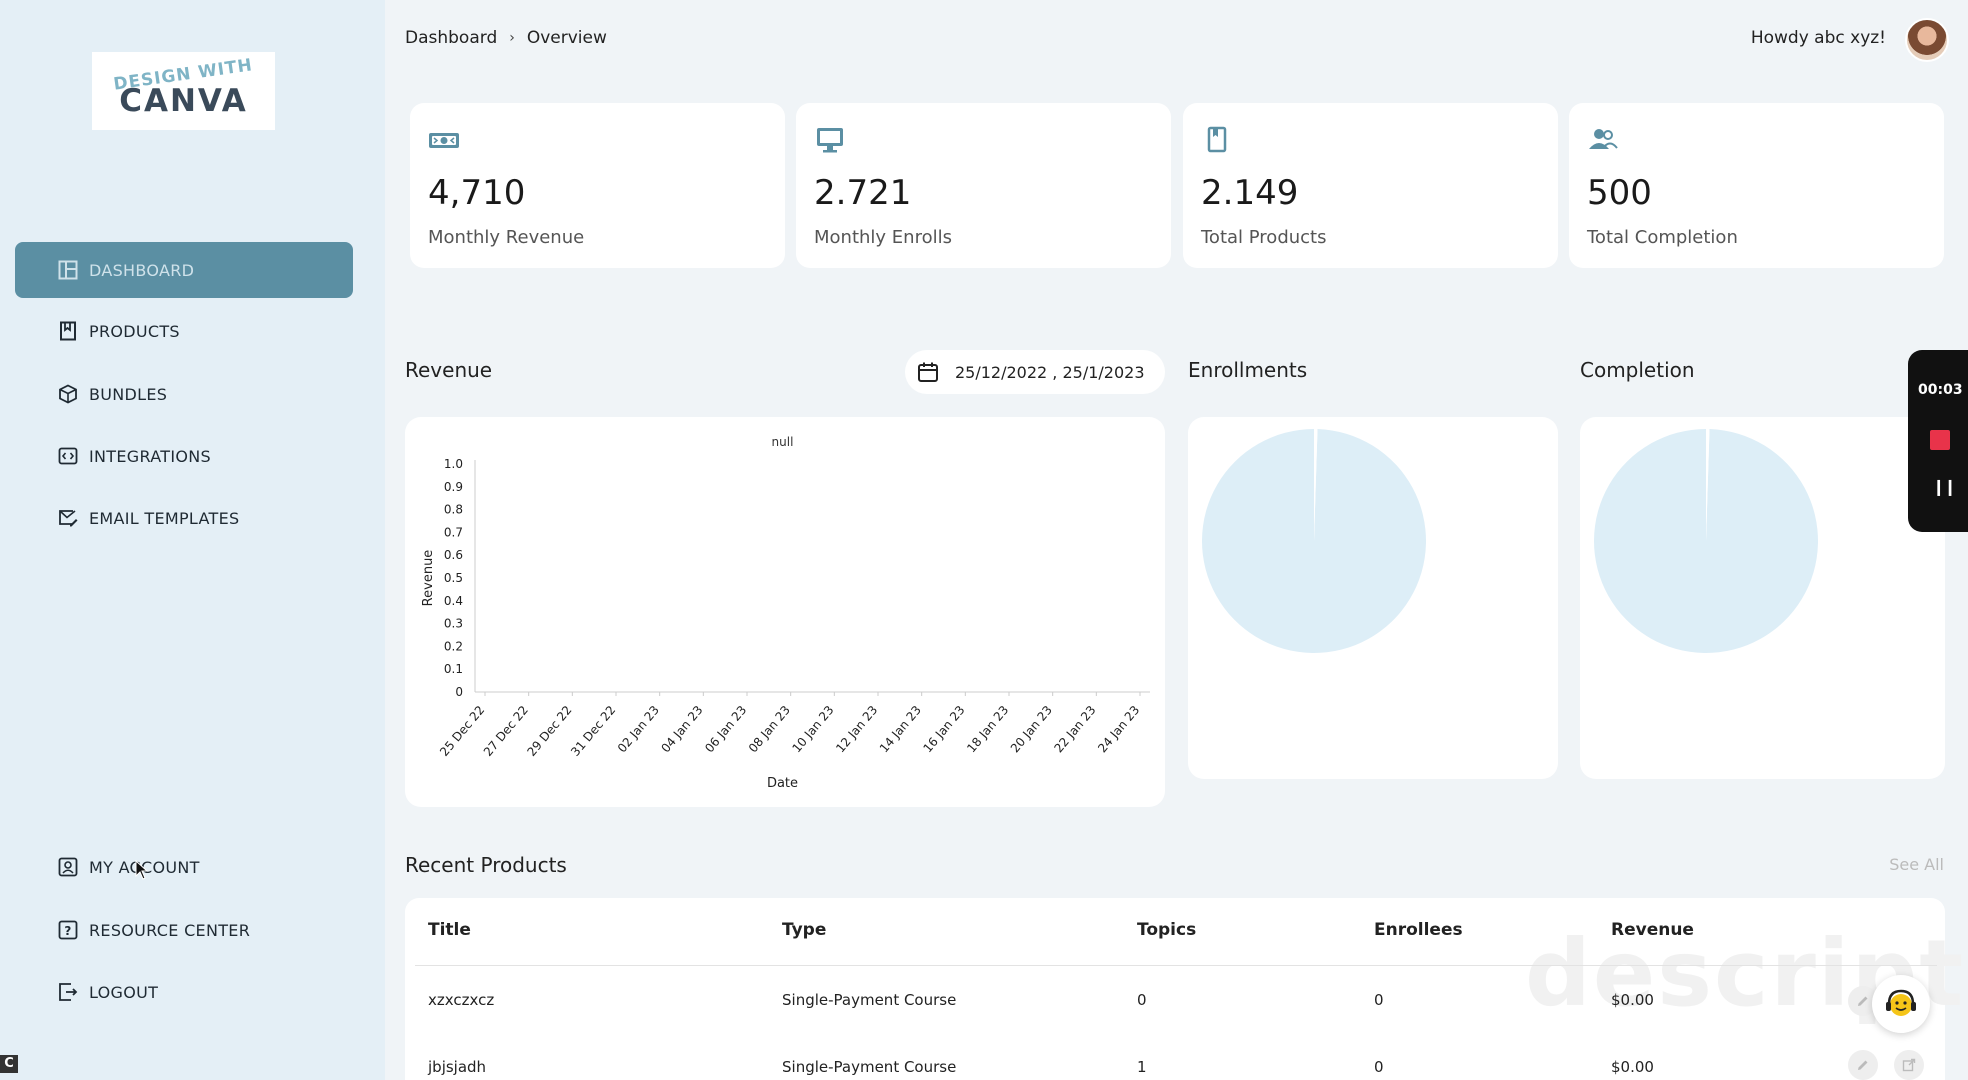  What do you see at coordinates (1756, 185) in the screenshot?
I see `stat-card-total-completion: 500 Total Completion` at bounding box center [1756, 185].